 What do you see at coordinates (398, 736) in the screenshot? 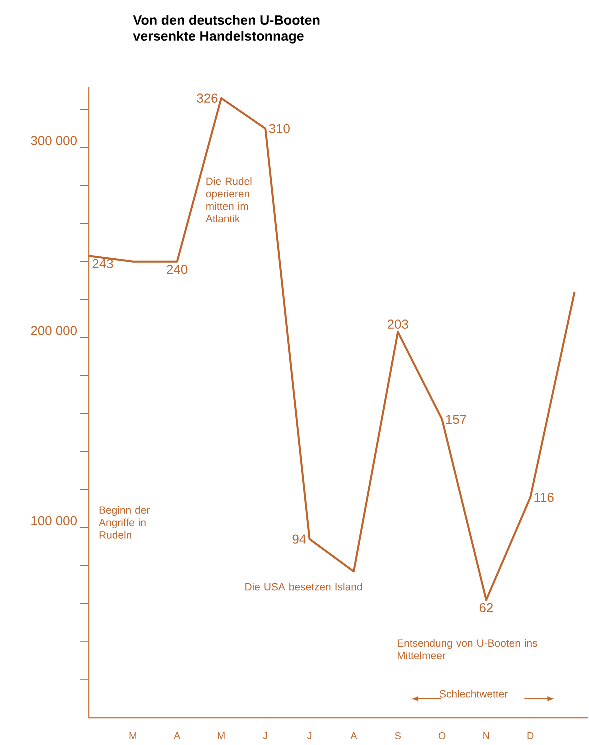
I see `x-tick-label: S` at bounding box center [398, 736].